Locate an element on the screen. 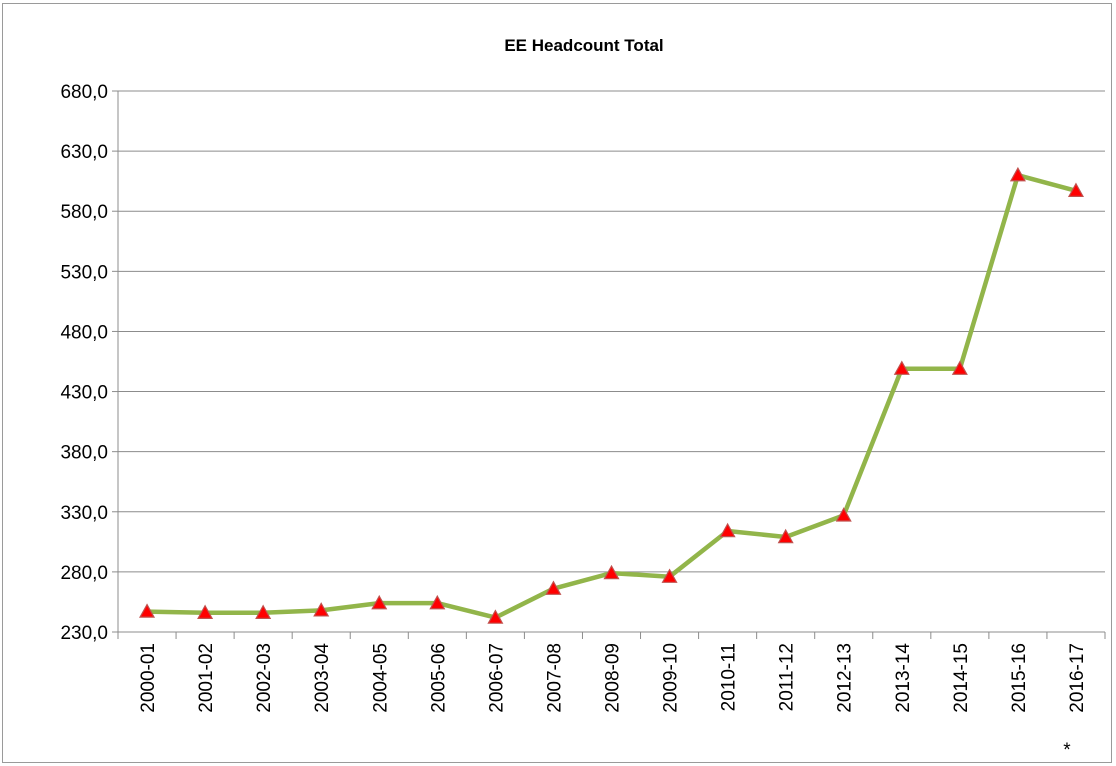 This screenshot has height=766, width=1116. x-tick-label: 2012-13 is located at coordinates (845, 678).